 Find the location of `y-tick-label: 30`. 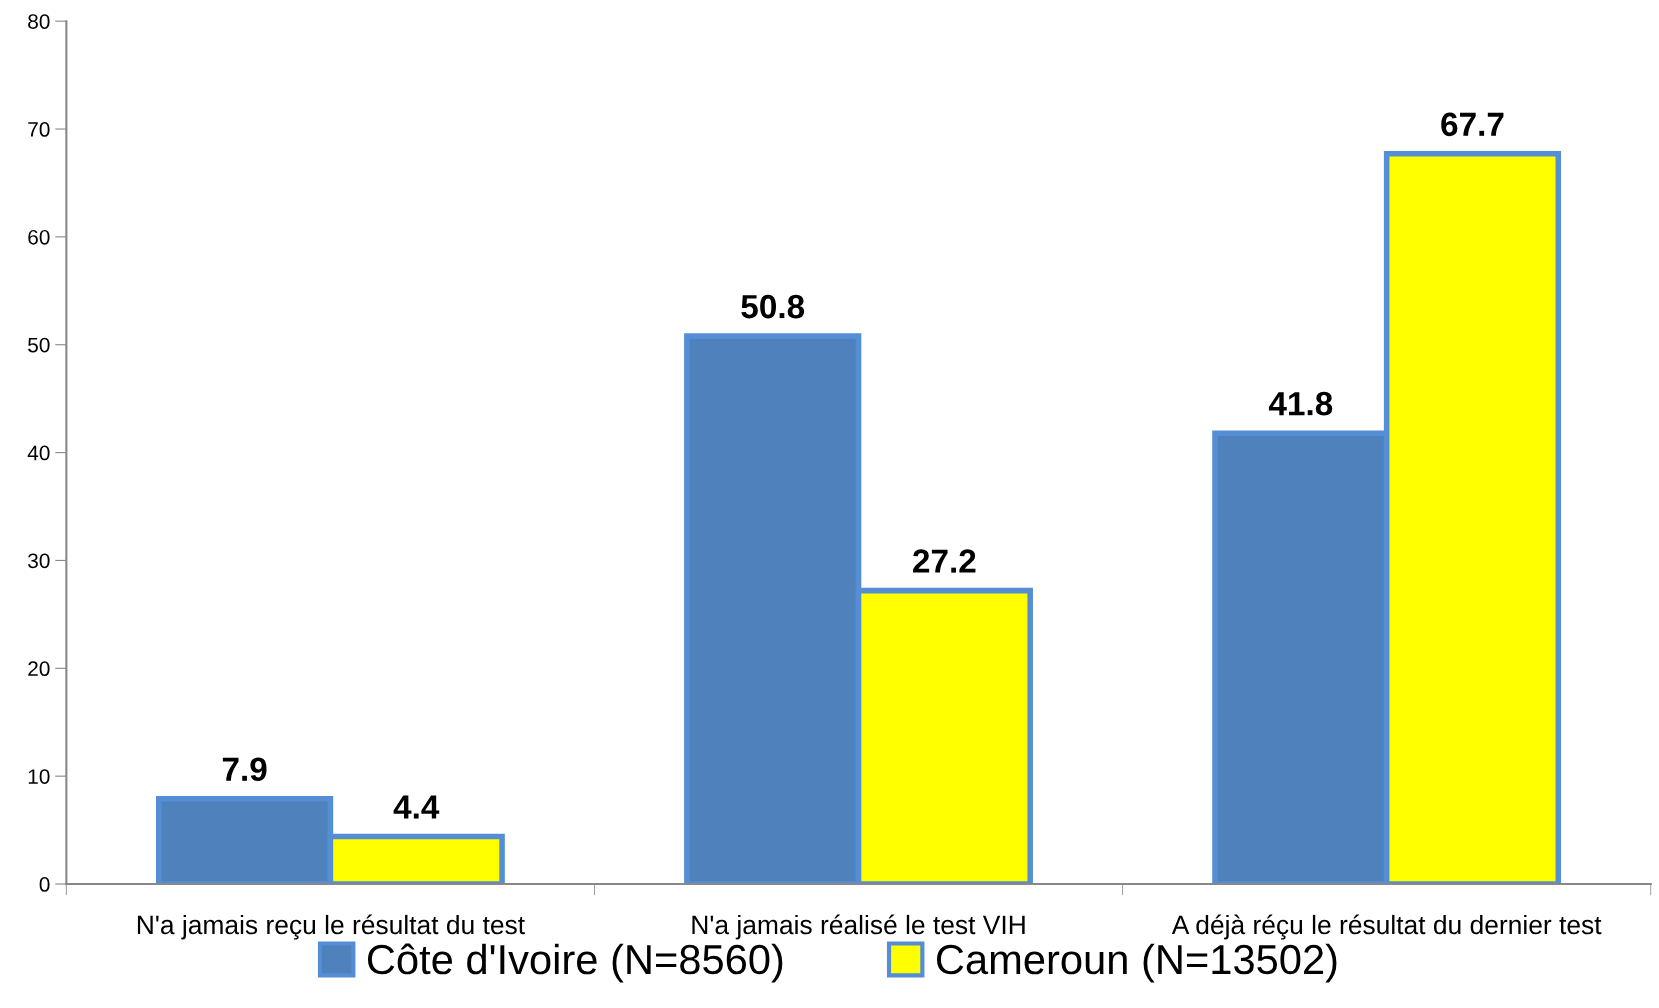

y-tick-label: 30 is located at coordinates (39, 561).